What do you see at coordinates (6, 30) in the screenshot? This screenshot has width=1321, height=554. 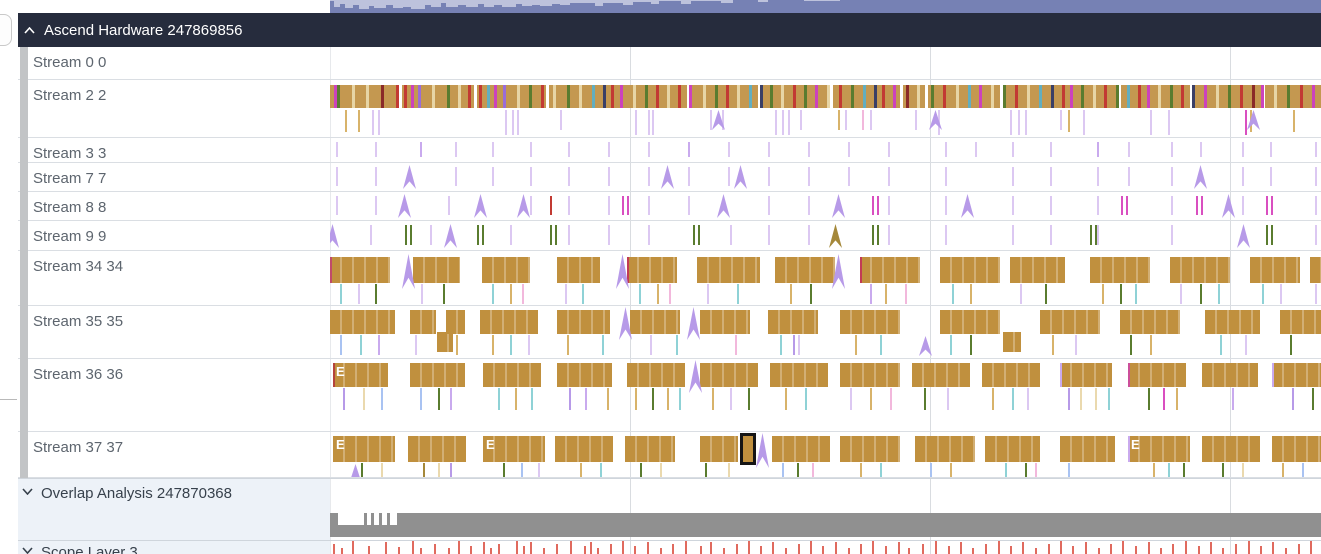 I see `panel-collapse-handle` at bounding box center [6, 30].